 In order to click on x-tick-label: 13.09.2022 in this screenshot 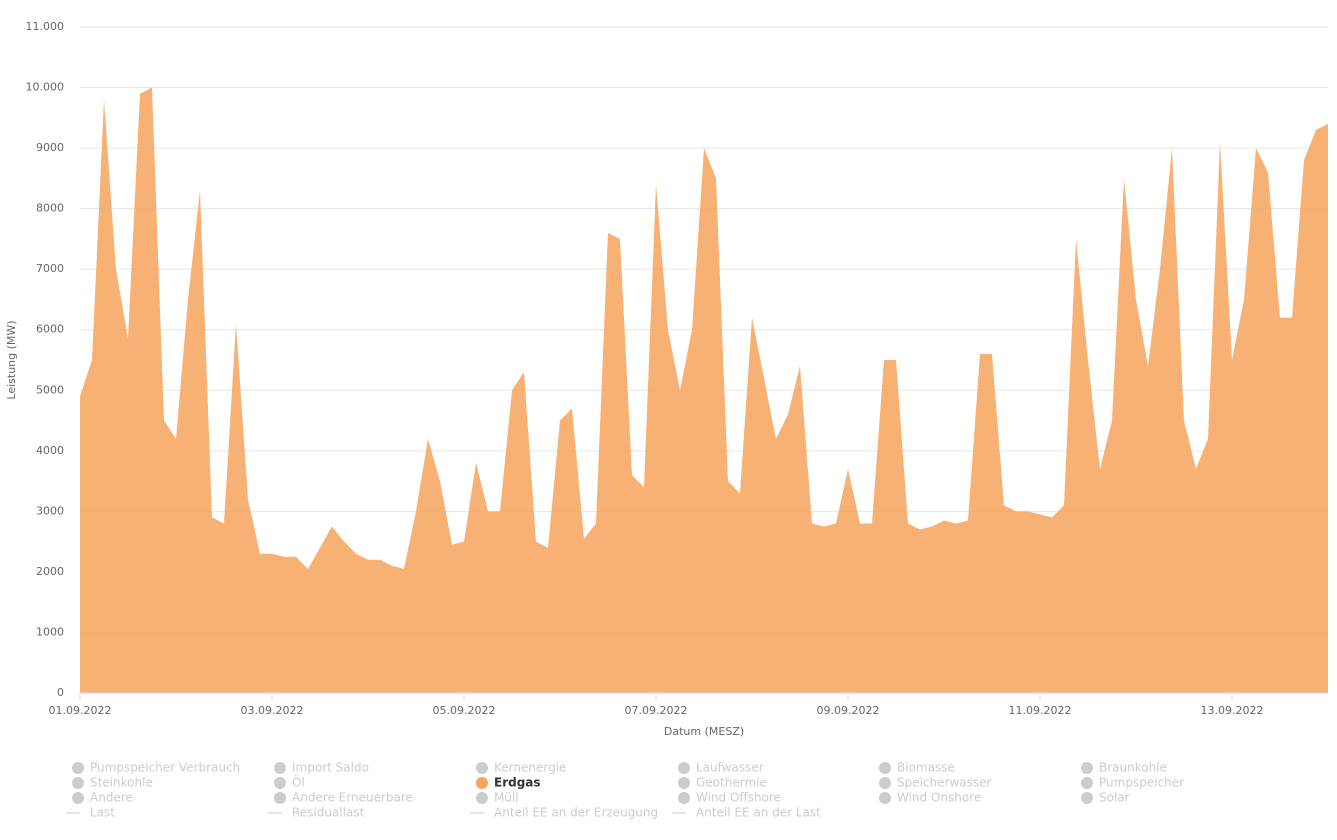, I will do `click(1232, 710)`.